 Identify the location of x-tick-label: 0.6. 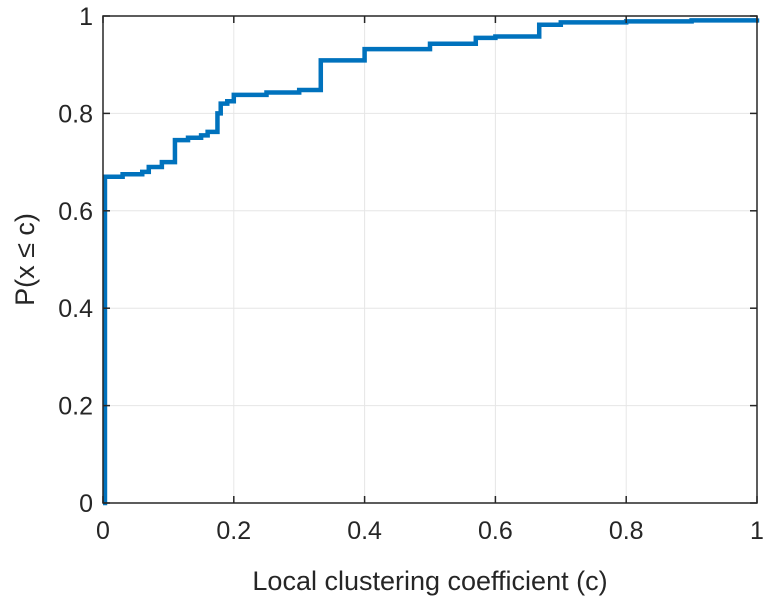
(495, 531).